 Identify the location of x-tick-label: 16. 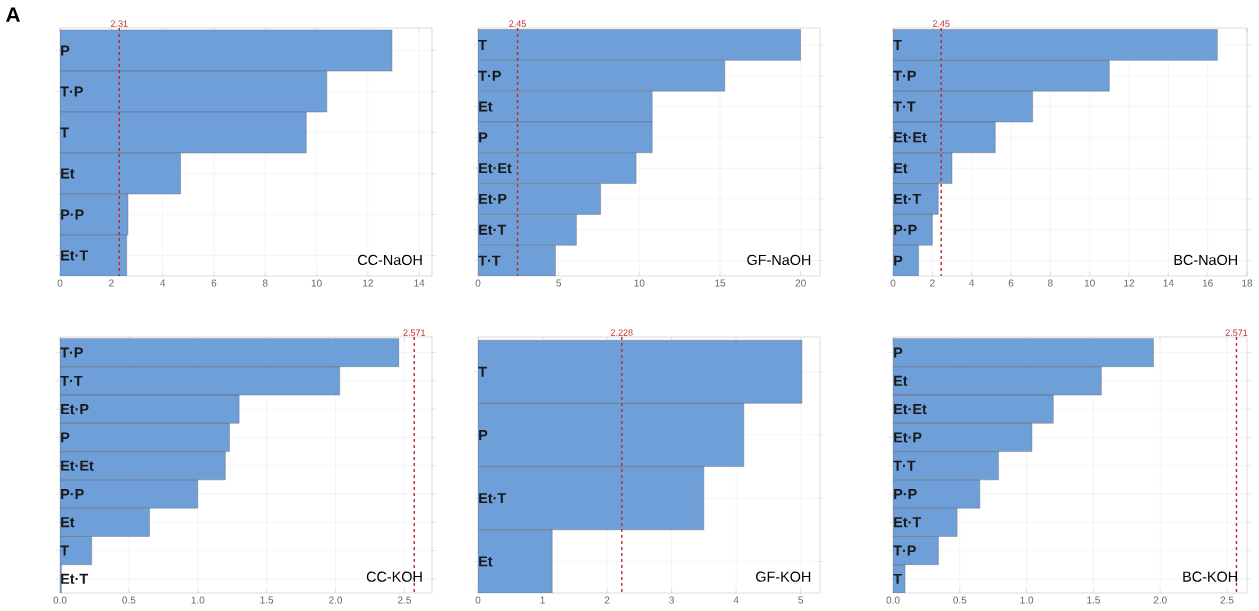
(1207, 283).